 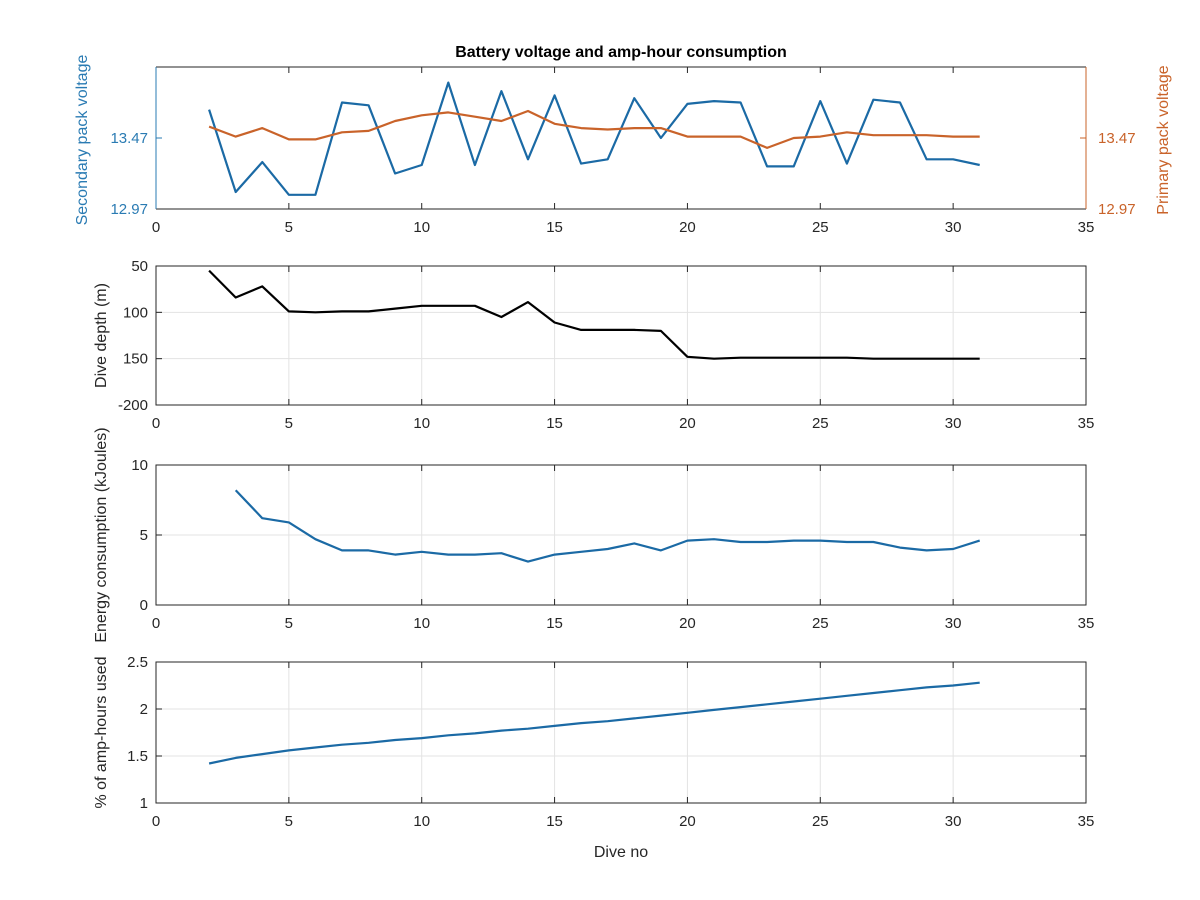 I want to click on y-axis-label: % of amp-hours used, so click(x=101, y=732).